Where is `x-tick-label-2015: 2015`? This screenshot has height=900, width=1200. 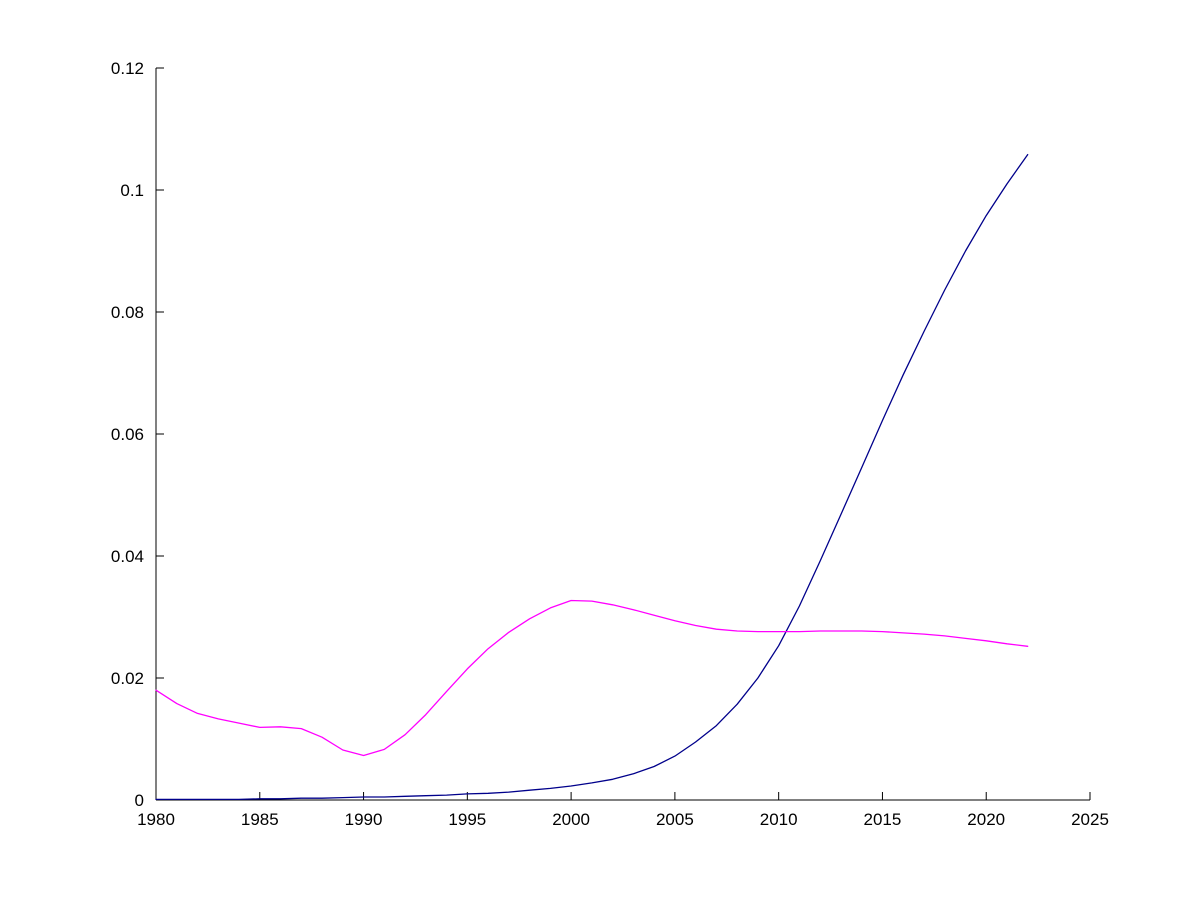
x-tick-label-2015: 2015 is located at coordinates (883, 819).